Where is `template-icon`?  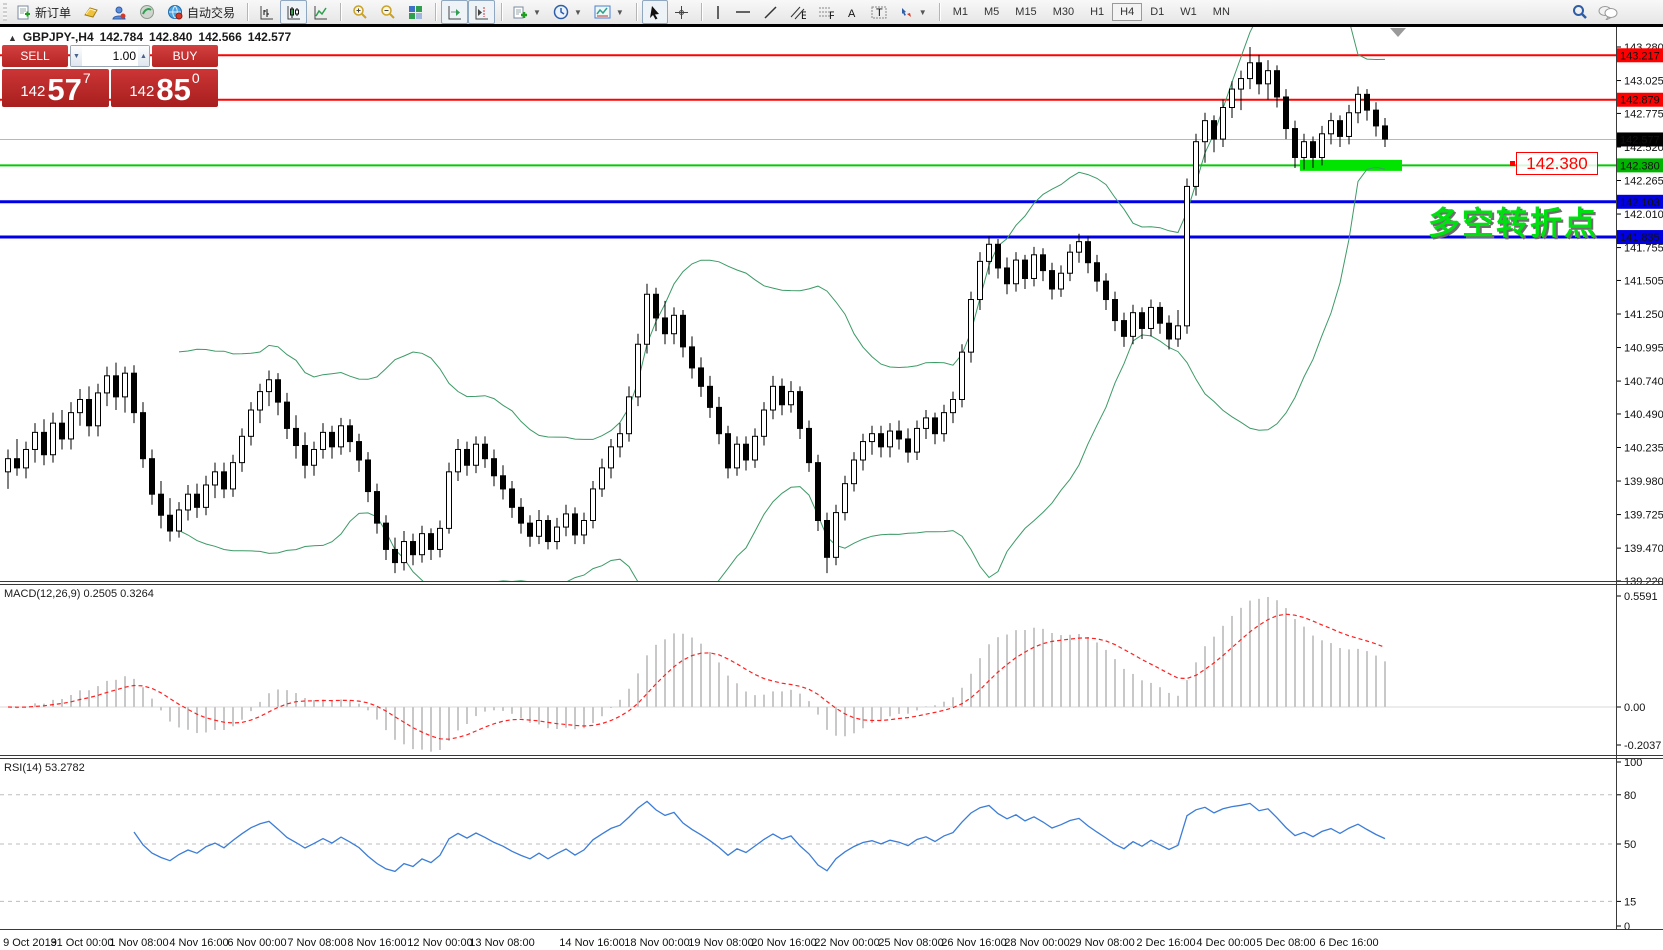
template-icon is located at coordinates (602, 12).